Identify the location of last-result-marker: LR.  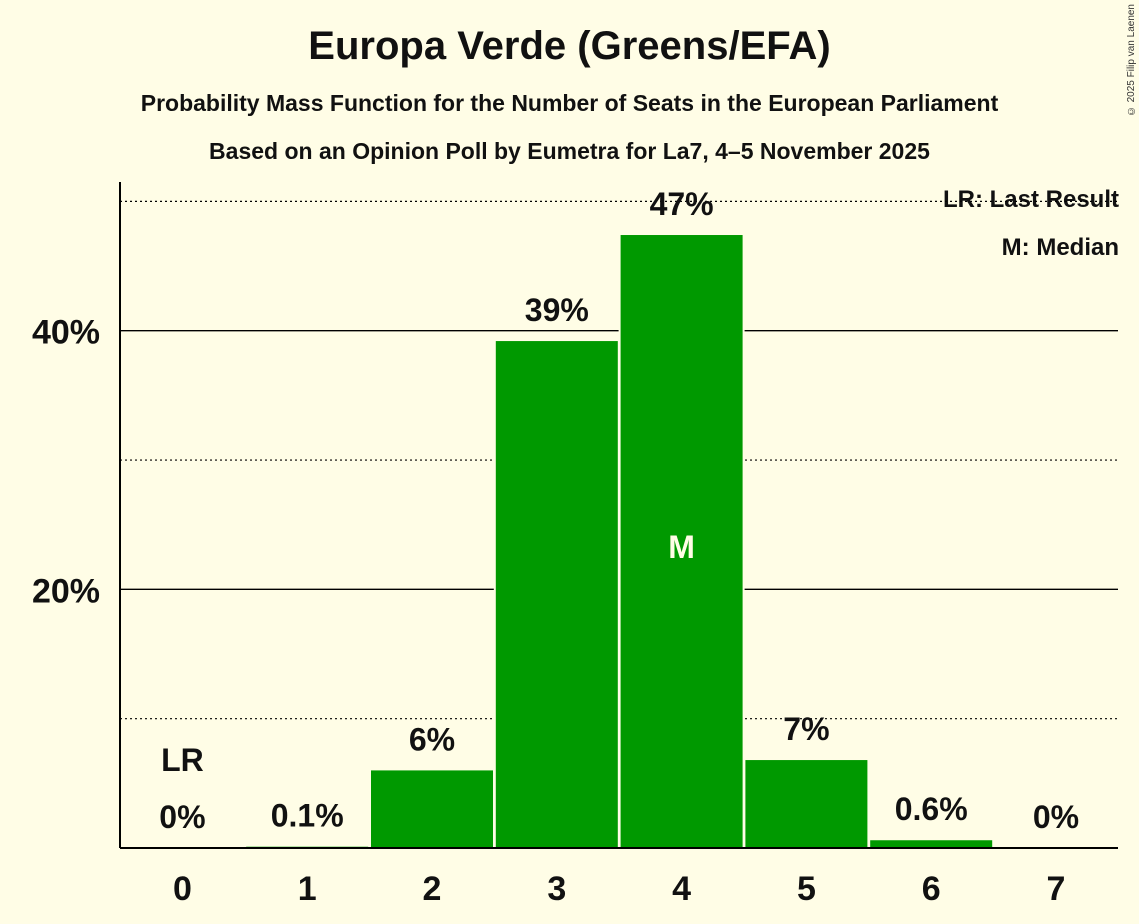
(182, 760).